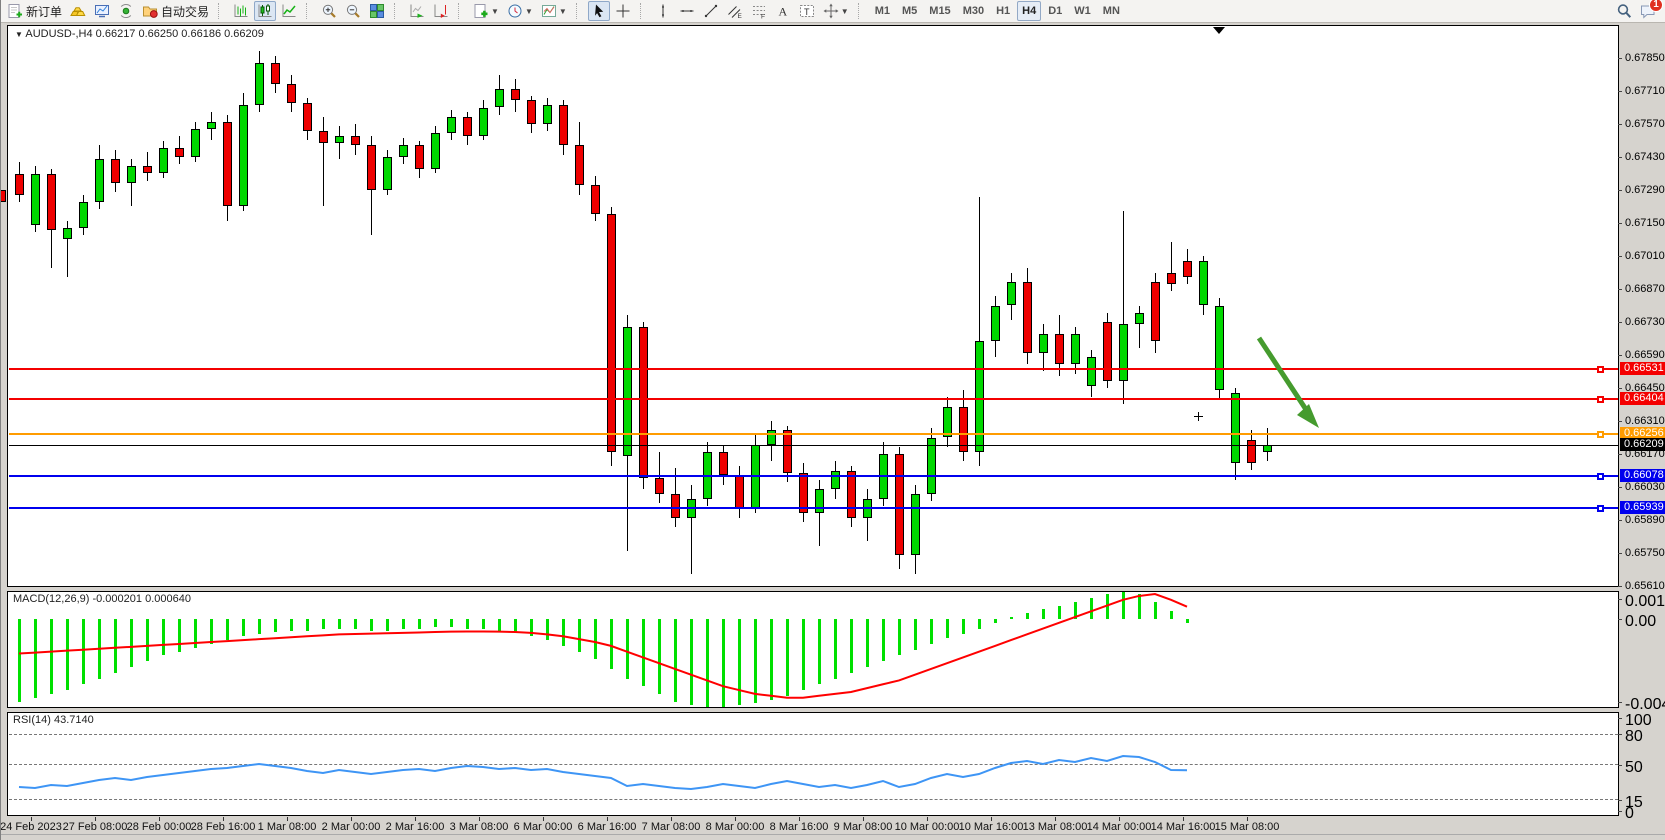 The height and width of the screenshot is (840, 1665). I want to click on price-axis-label: 0.65750, so click(1645, 553).